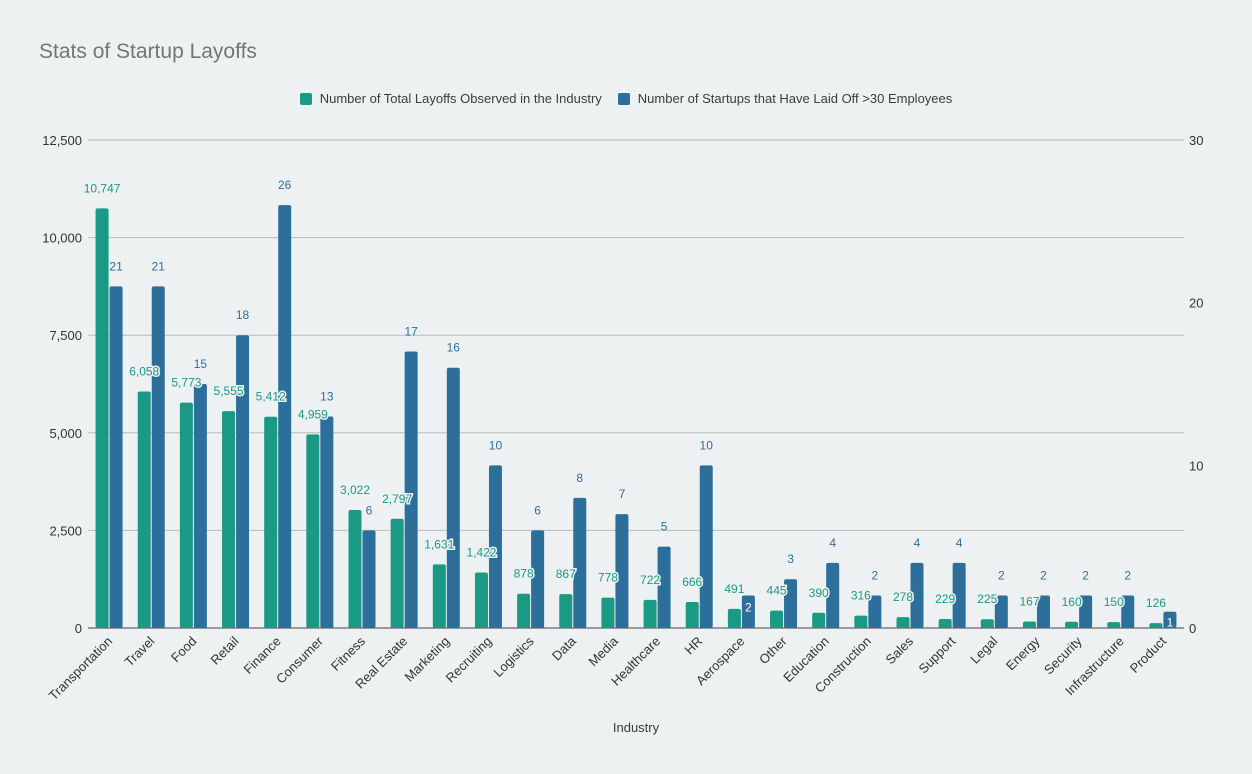 The image size is (1252, 774). I want to click on x-tick-label: Legal, so click(983, 649).